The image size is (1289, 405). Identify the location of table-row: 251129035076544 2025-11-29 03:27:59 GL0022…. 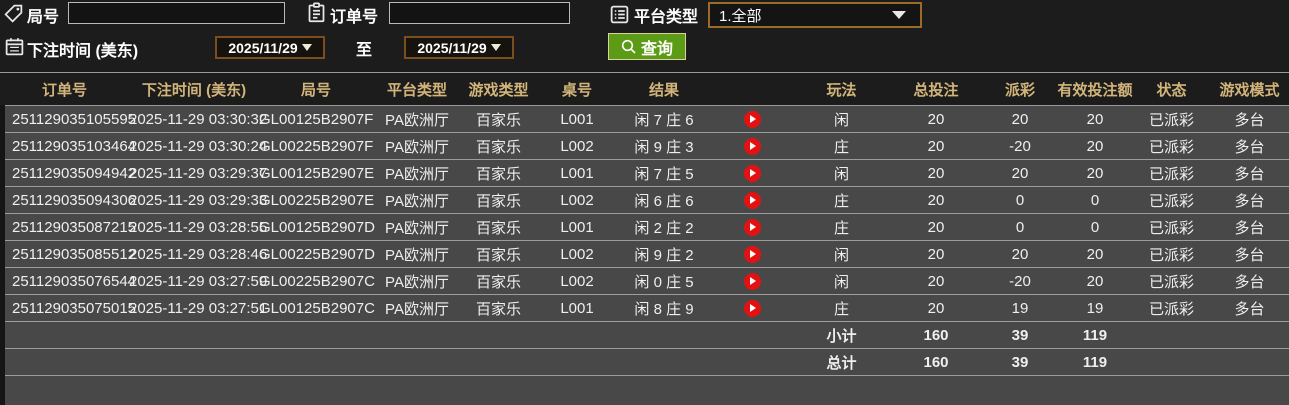
(644, 281).